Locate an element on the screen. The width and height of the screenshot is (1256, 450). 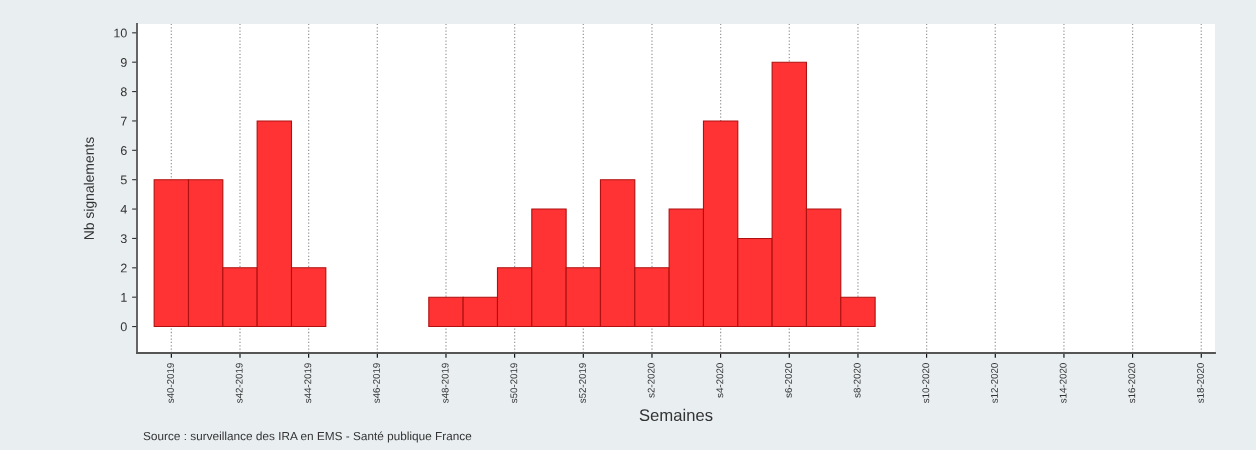
x-tick-label: s52-2019 is located at coordinates (582, 383).